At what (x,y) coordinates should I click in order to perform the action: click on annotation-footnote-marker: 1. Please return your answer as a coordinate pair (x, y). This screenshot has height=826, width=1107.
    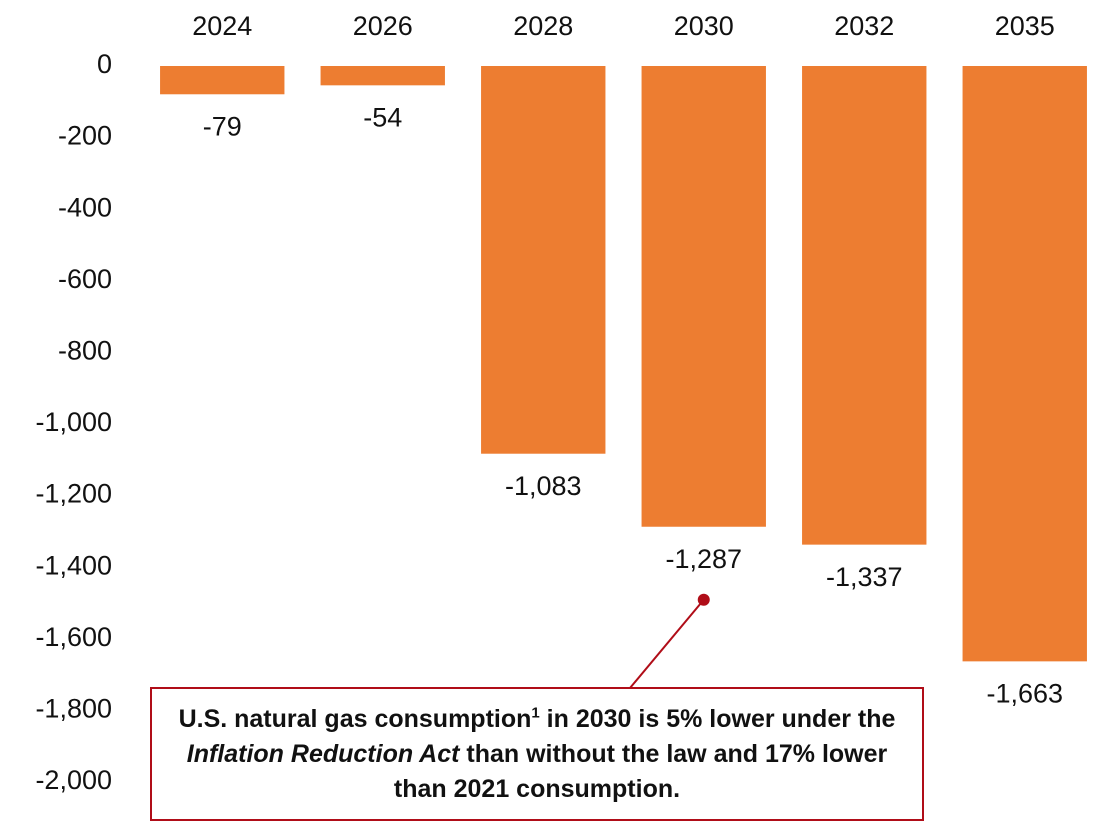
    Looking at the image, I should click on (535, 713).